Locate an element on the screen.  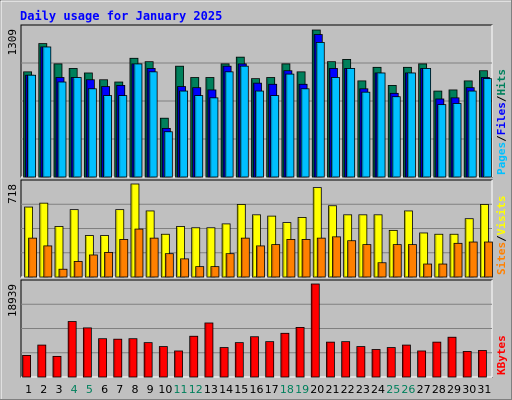
legend-entry: Sites is located at coordinates (501, 258).